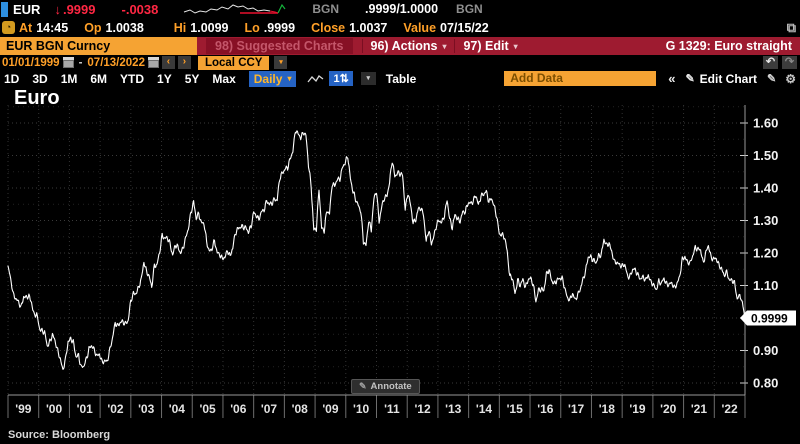 The width and height of the screenshot is (800, 444). What do you see at coordinates (576, 409) in the screenshot?
I see `x-tick-label: '17` at bounding box center [576, 409].